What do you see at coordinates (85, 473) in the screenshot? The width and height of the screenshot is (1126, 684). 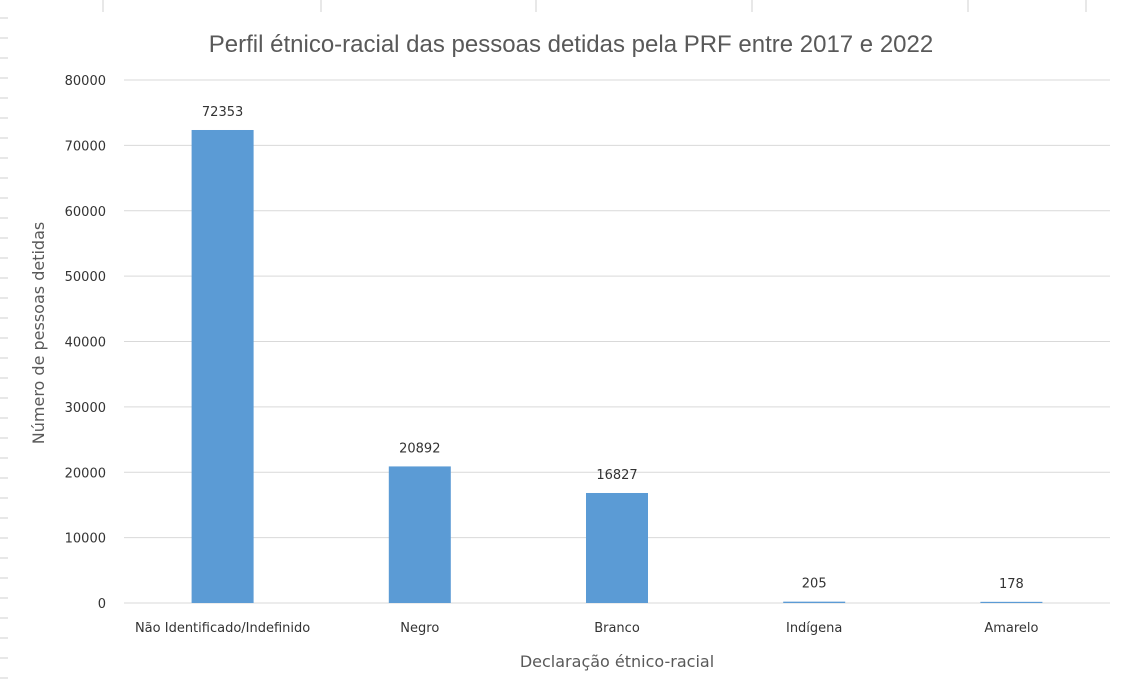 I see `y-tick-label: 20000` at bounding box center [85, 473].